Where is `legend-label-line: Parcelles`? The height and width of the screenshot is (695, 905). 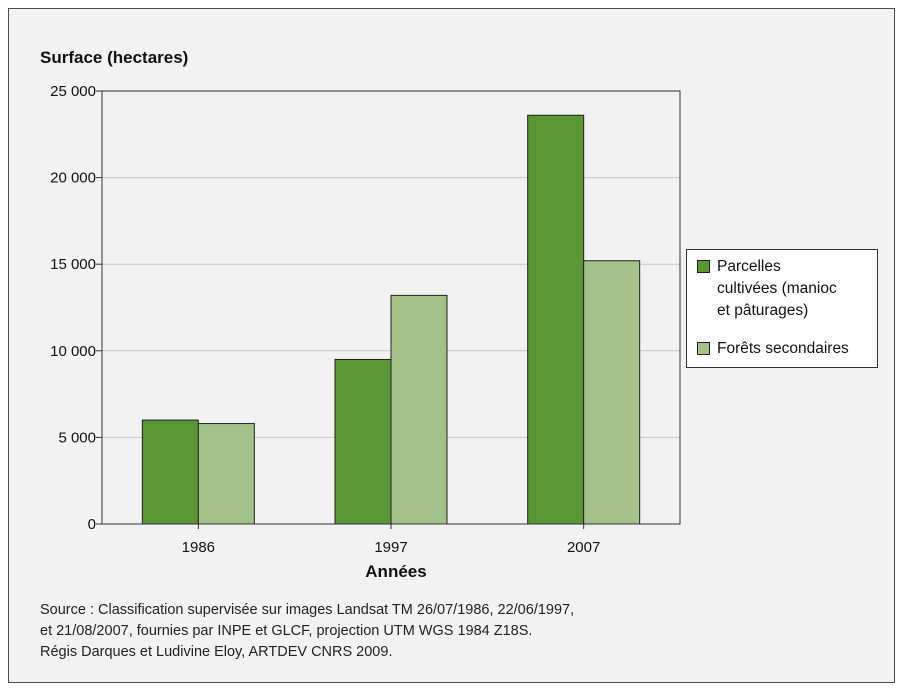 legend-label-line: Parcelles is located at coordinates (749, 266).